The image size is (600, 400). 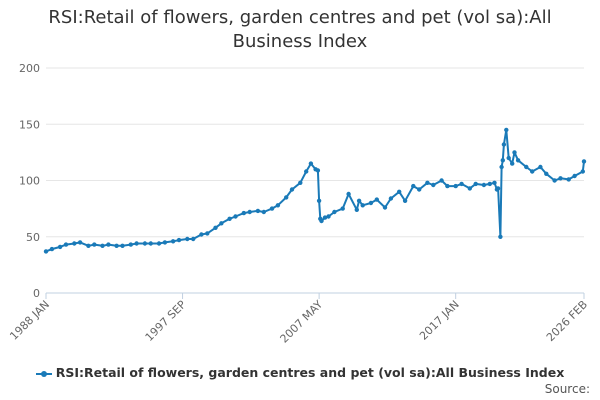 What do you see at coordinates (166, 321) in the screenshot?
I see `x-tick-label: 1997 SEP` at bounding box center [166, 321].